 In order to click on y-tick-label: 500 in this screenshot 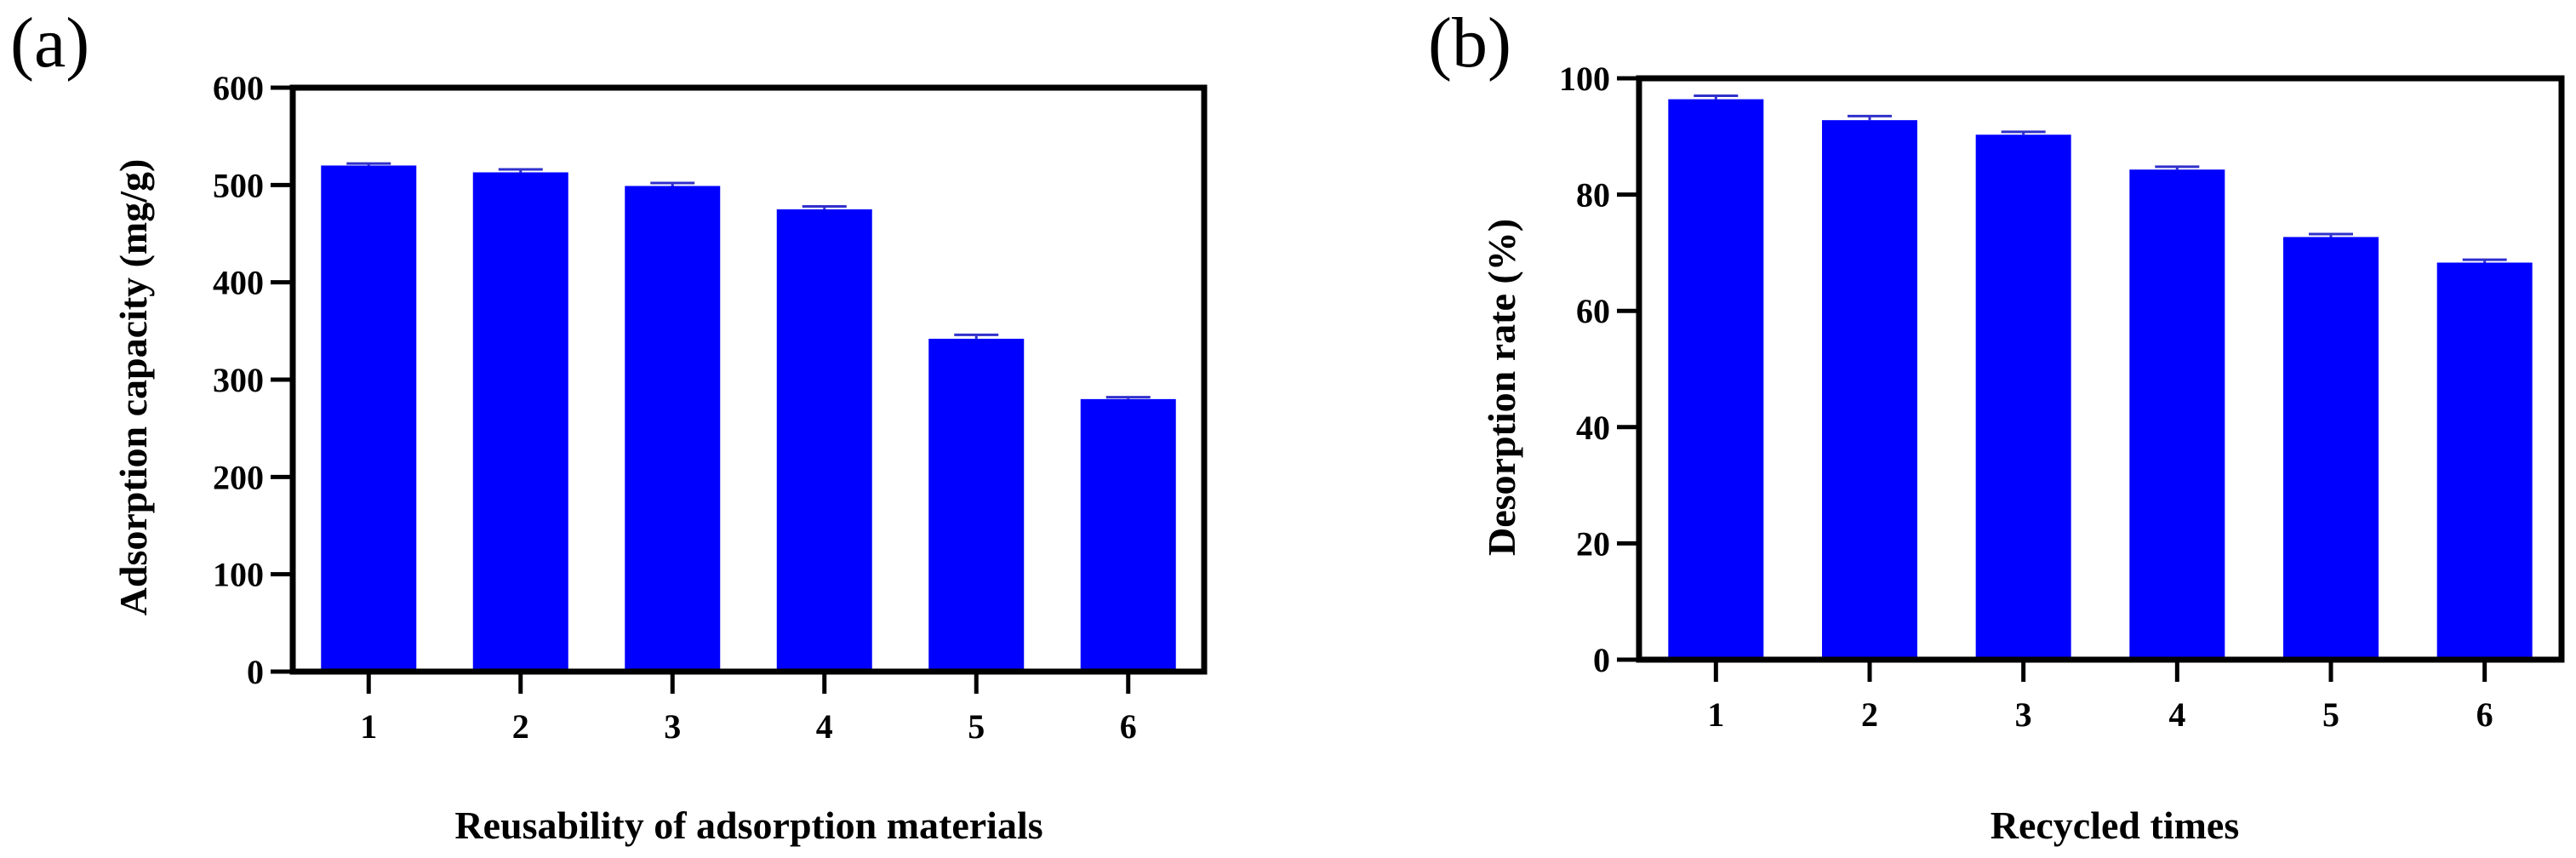, I will do `click(238, 185)`.